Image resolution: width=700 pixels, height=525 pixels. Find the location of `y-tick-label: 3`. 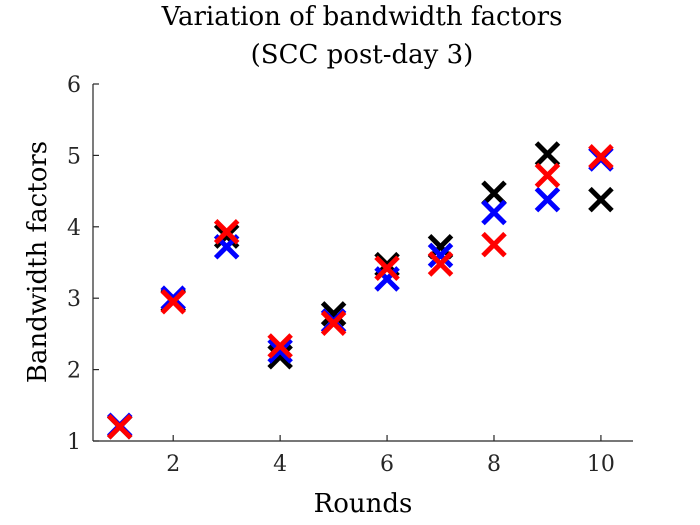

y-tick-label: 3 is located at coordinates (74, 299).